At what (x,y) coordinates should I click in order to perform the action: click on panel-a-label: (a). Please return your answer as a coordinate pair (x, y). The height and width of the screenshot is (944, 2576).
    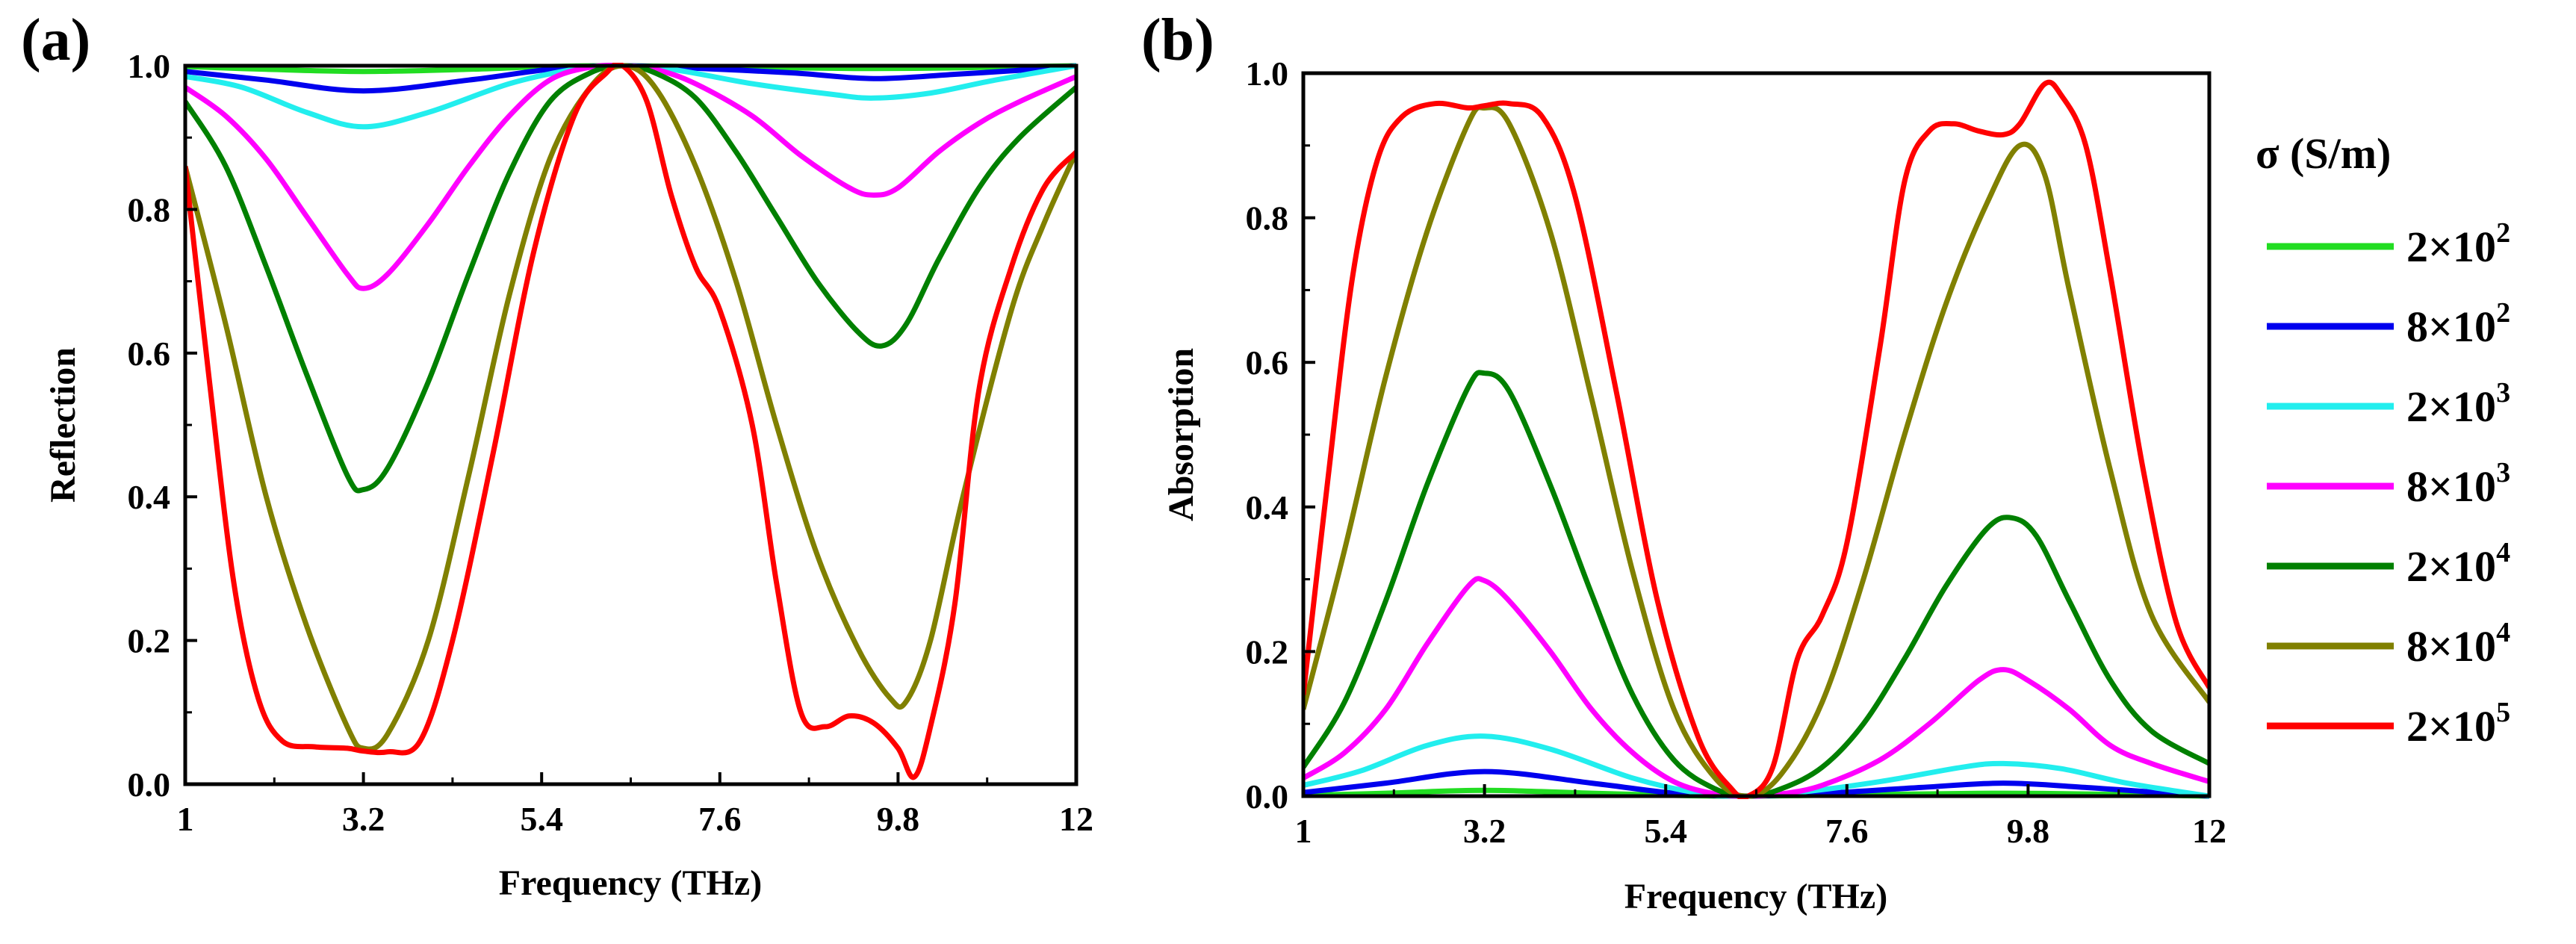
    Looking at the image, I should click on (56, 40).